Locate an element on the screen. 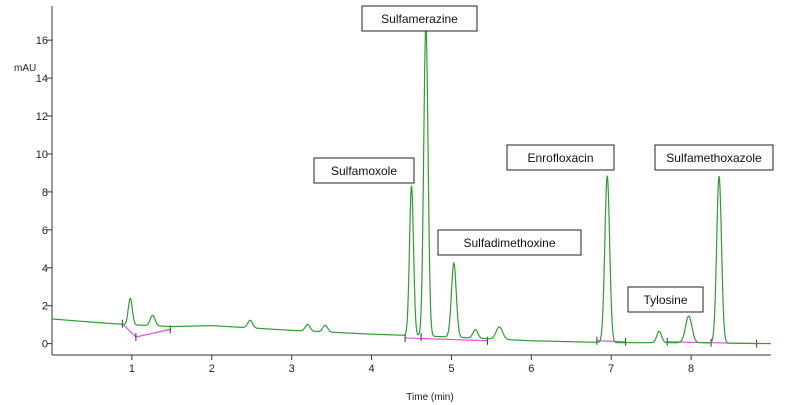 The image size is (789, 405). peak-label-box: Sulfamethoxazole is located at coordinates (714, 157).